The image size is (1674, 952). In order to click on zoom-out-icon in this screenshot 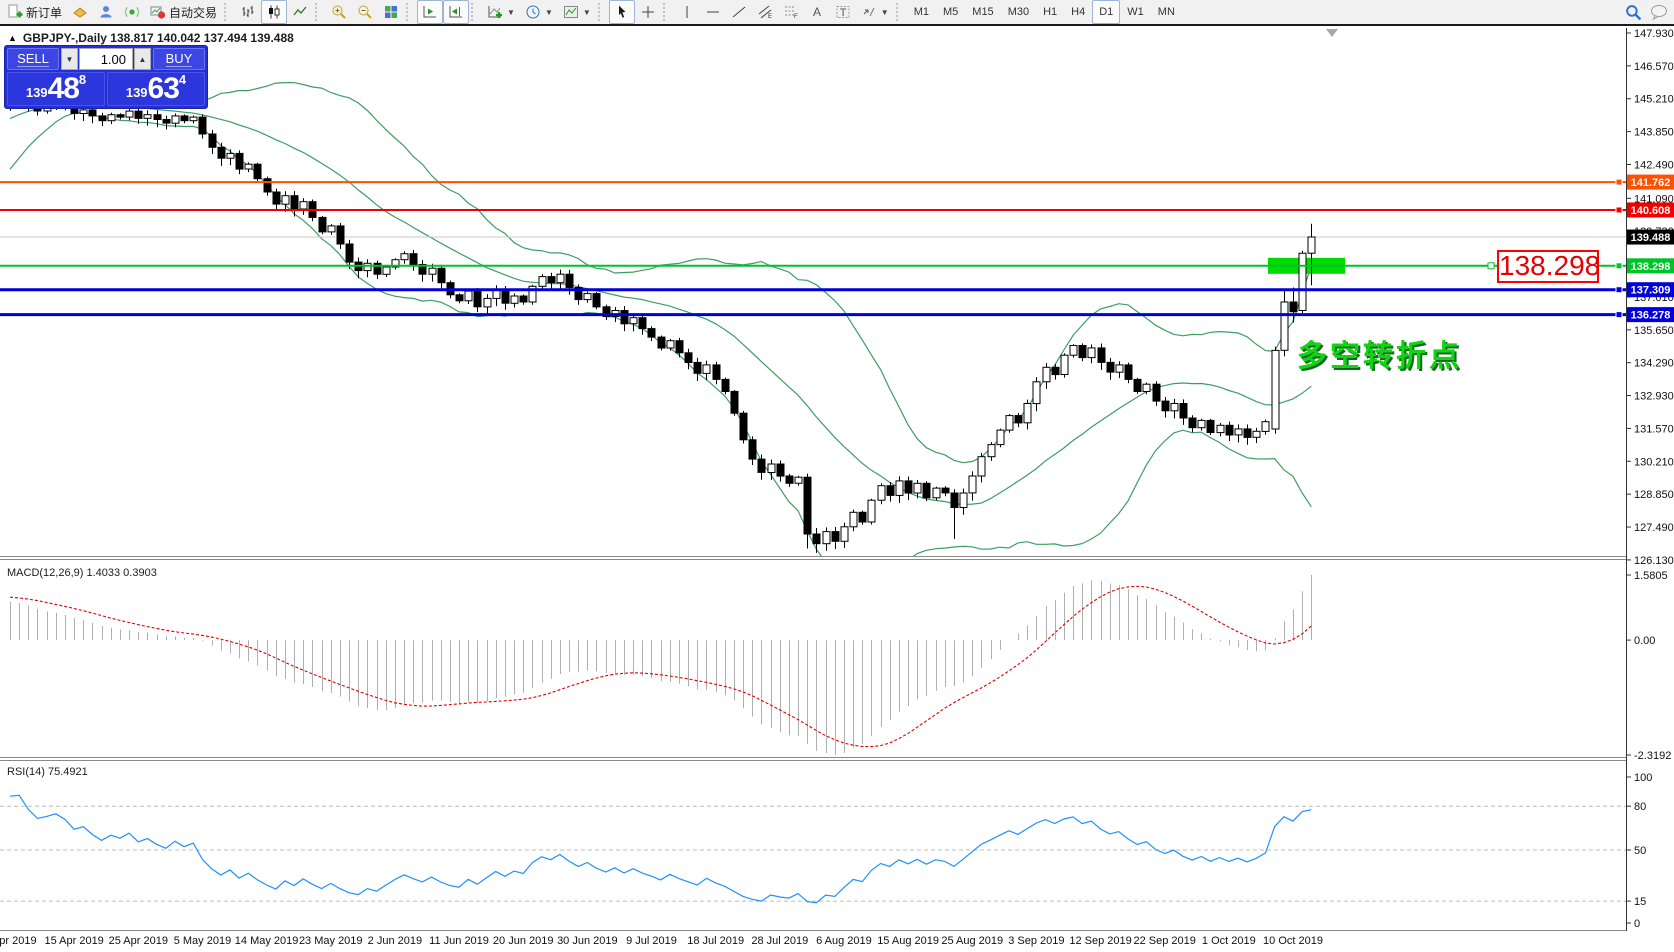, I will do `click(365, 12)`.